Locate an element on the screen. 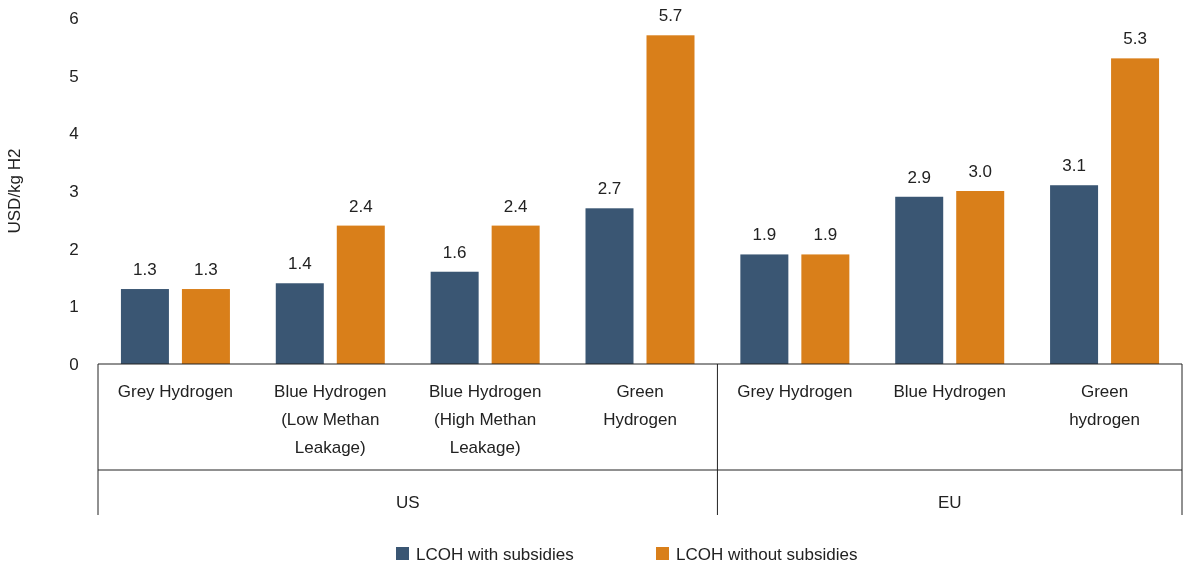 This screenshot has height=568, width=1192. y-tick-label: 2 is located at coordinates (74, 249).